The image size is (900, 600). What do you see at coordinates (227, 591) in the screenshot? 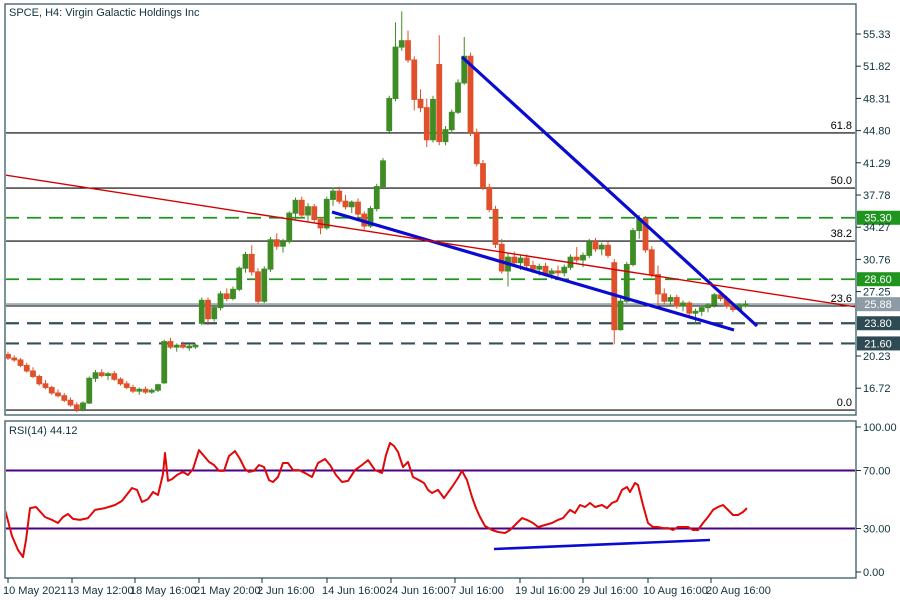
I see `time-tick-label: 21 May 20:00` at bounding box center [227, 591].